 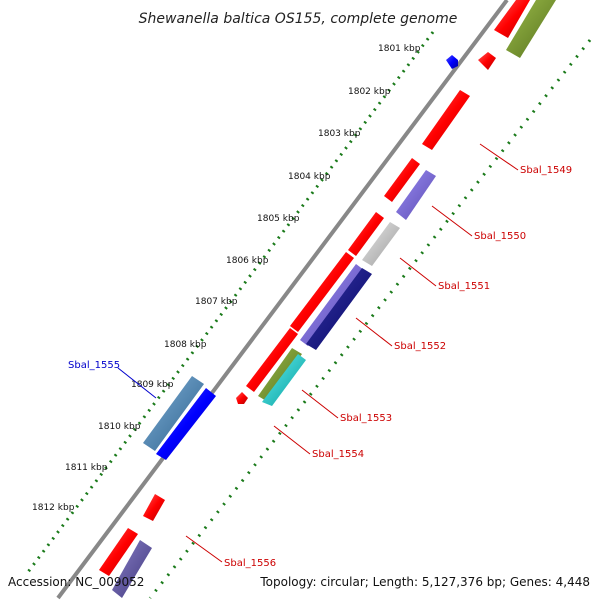 I want to click on gene-feature-purple, so click(x=332, y=305).